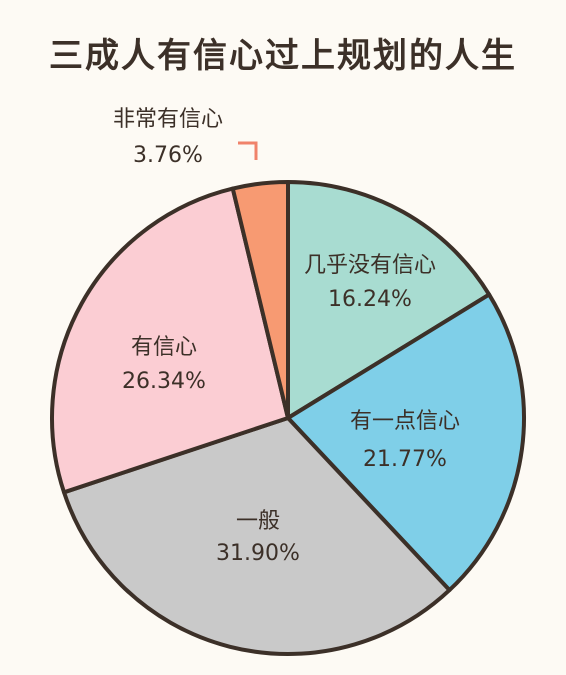 The image size is (566, 675). What do you see at coordinates (164, 381) in the screenshot?
I see `slice-value-3: 26.34%` at bounding box center [164, 381].